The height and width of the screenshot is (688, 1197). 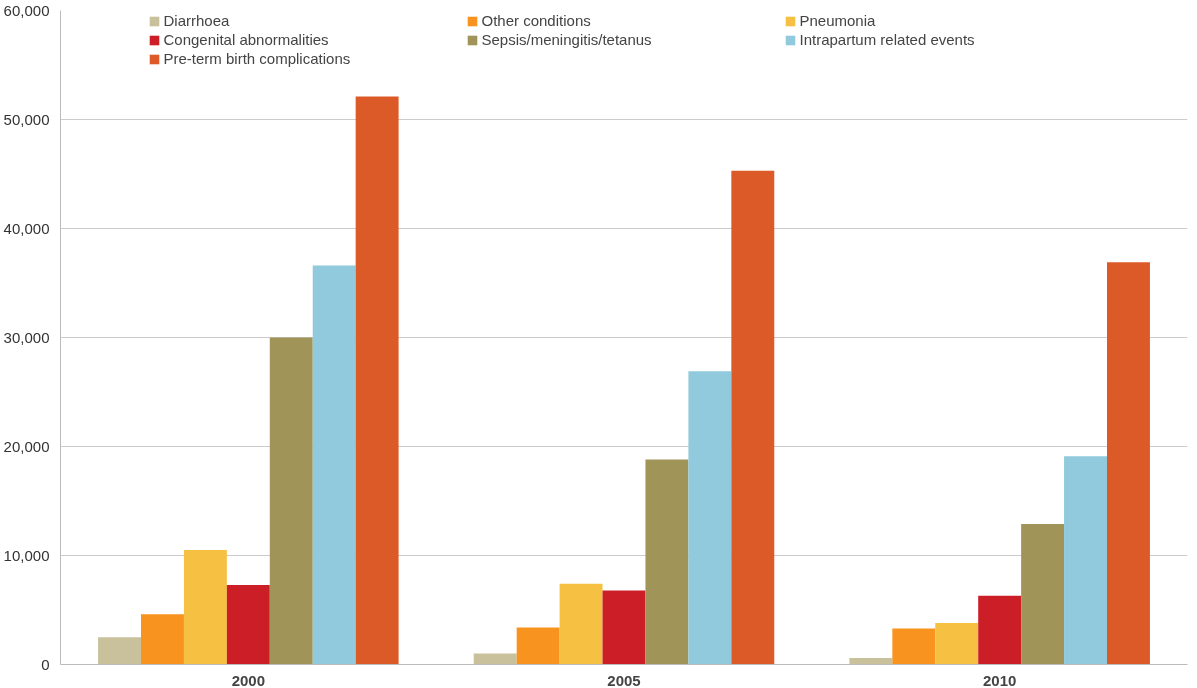 I want to click on y-tick-label: 20,000, so click(x=26, y=446).